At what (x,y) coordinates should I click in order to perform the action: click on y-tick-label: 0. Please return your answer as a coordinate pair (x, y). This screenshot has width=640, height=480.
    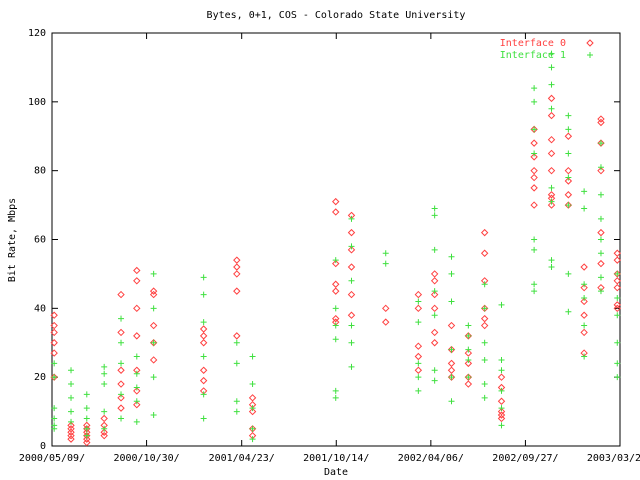
    Looking at the image, I should click on (43, 446).